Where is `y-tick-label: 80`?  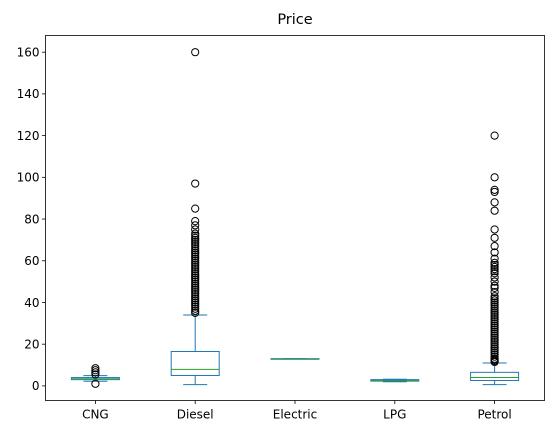
y-tick-label: 80 is located at coordinates (31, 219).